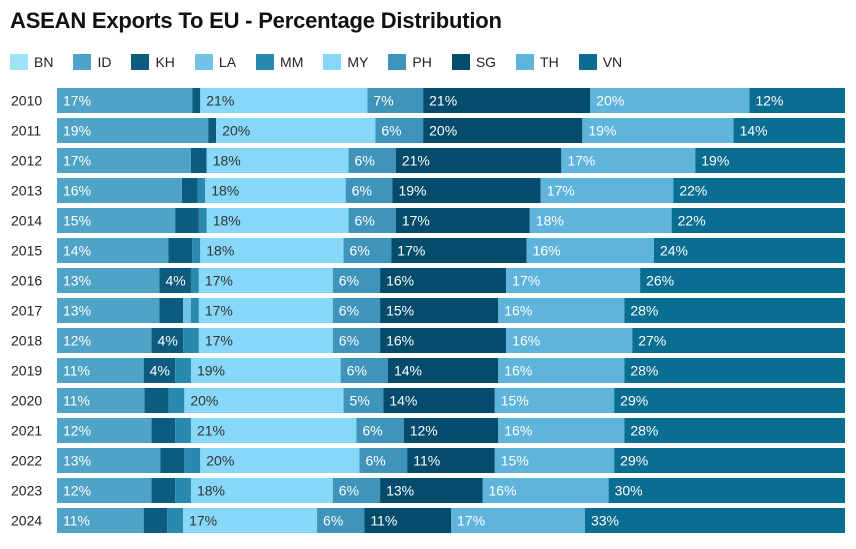  What do you see at coordinates (187, 310) in the screenshot?
I see `bar-segment-la` at bounding box center [187, 310].